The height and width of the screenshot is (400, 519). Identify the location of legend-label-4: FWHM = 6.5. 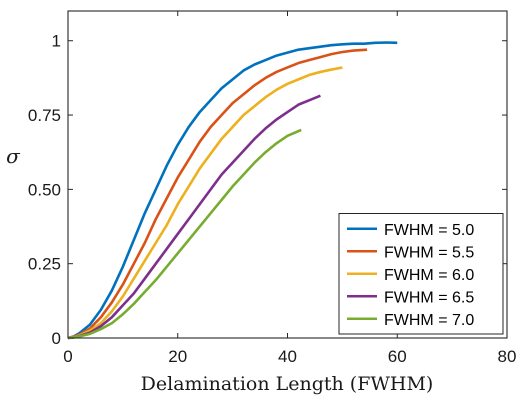
(429, 297).